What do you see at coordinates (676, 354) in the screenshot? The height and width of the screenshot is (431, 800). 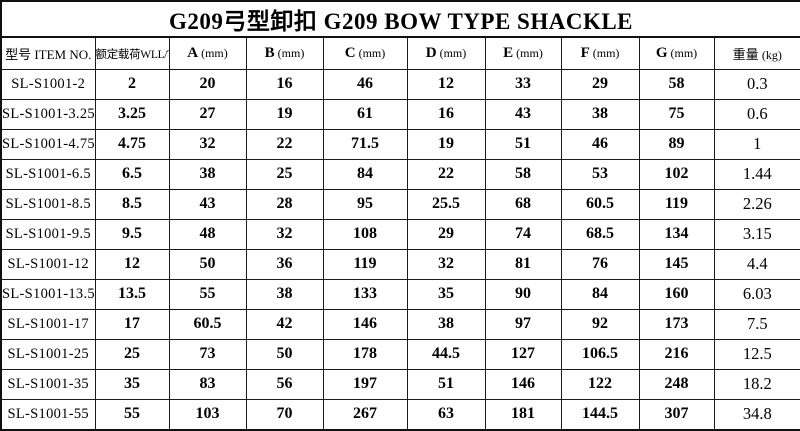 I see `dimension-cell: 216` at bounding box center [676, 354].